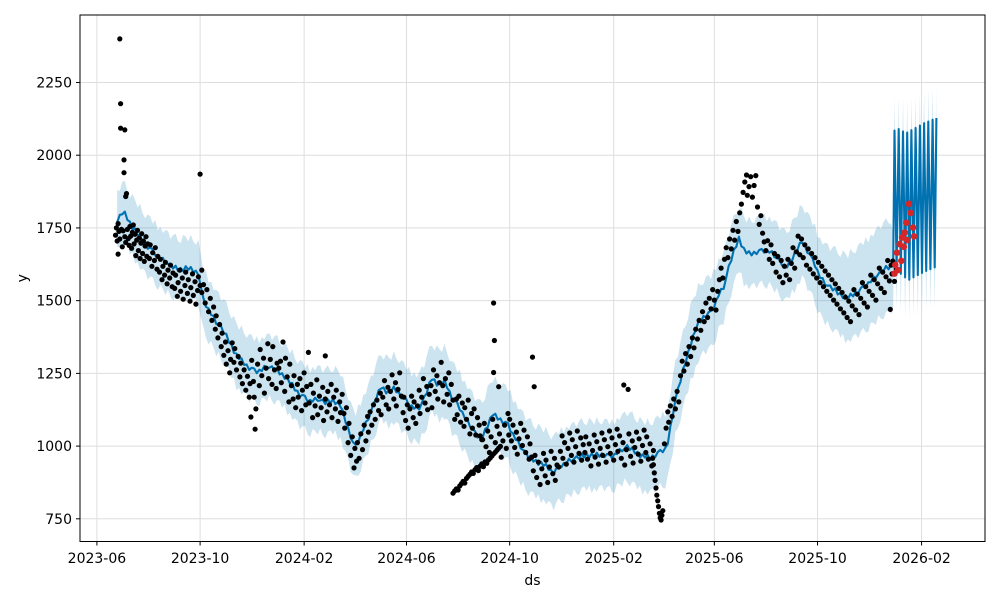 The height and width of the screenshot is (604, 1000). Describe the element at coordinates (54, 302) in the screenshot. I see `y-tick-label: 1500` at that location.